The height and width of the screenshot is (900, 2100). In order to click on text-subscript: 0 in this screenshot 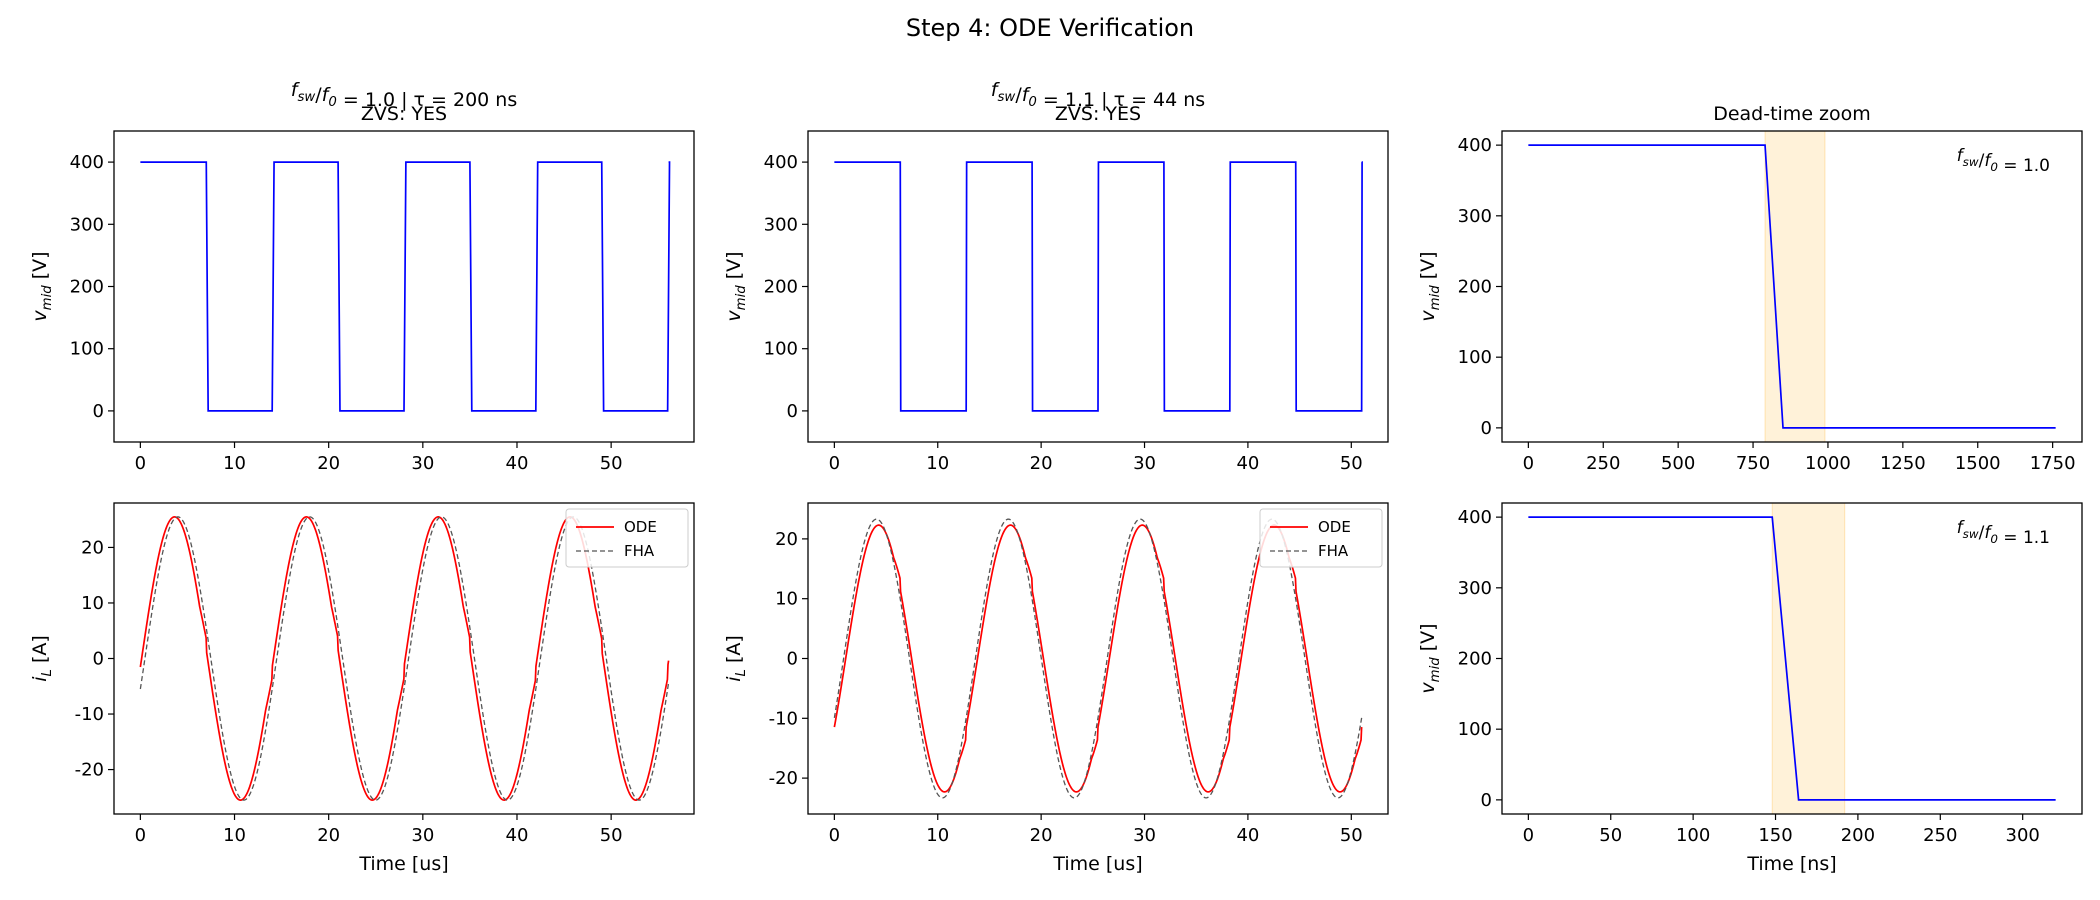, I will do `click(1032, 102)`.